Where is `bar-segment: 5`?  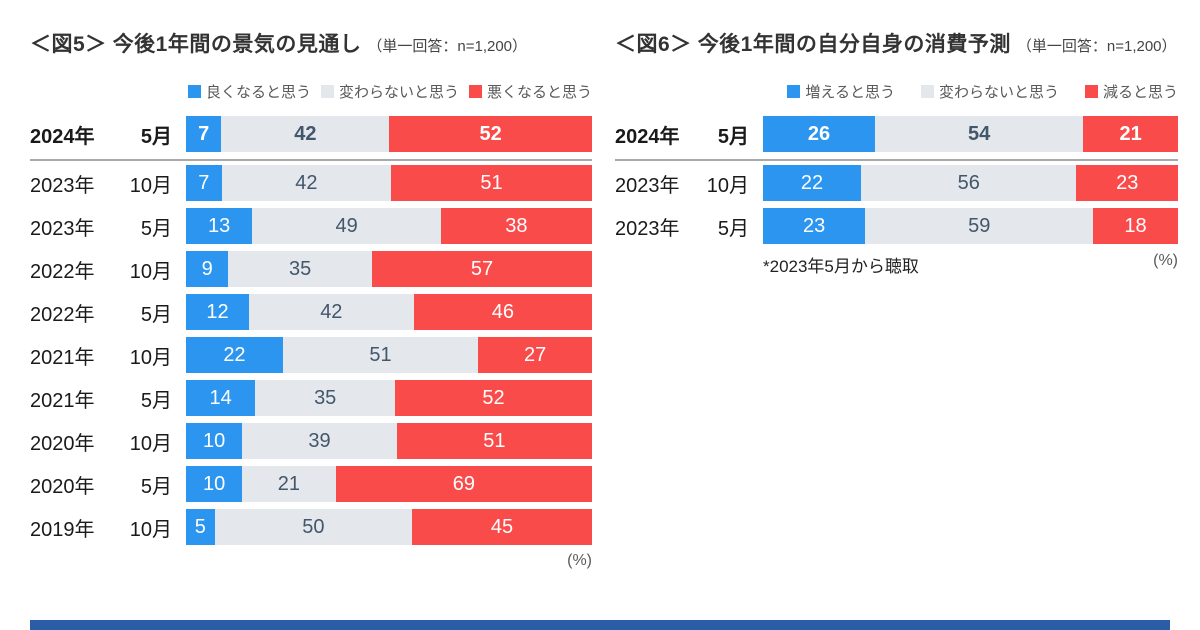 bar-segment: 5 is located at coordinates (200, 527).